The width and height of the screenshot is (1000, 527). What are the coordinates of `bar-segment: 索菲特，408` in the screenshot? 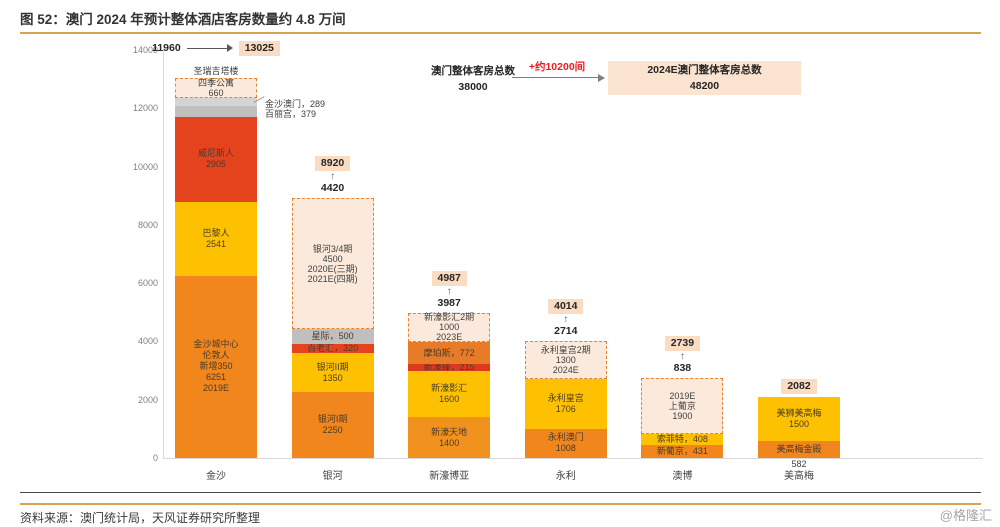 It's located at (682, 439).